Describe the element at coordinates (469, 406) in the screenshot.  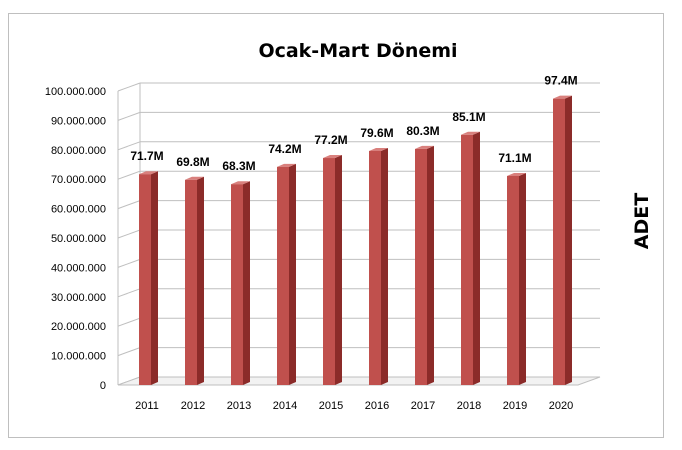
I see `x-tick-label: 2018` at that location.